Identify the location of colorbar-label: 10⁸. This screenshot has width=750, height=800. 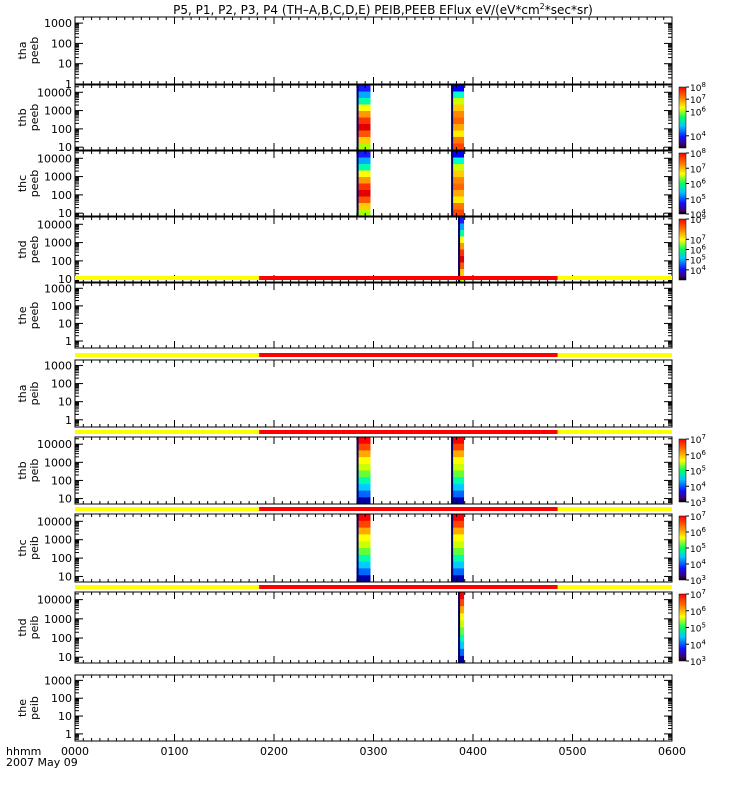
(698, 87).